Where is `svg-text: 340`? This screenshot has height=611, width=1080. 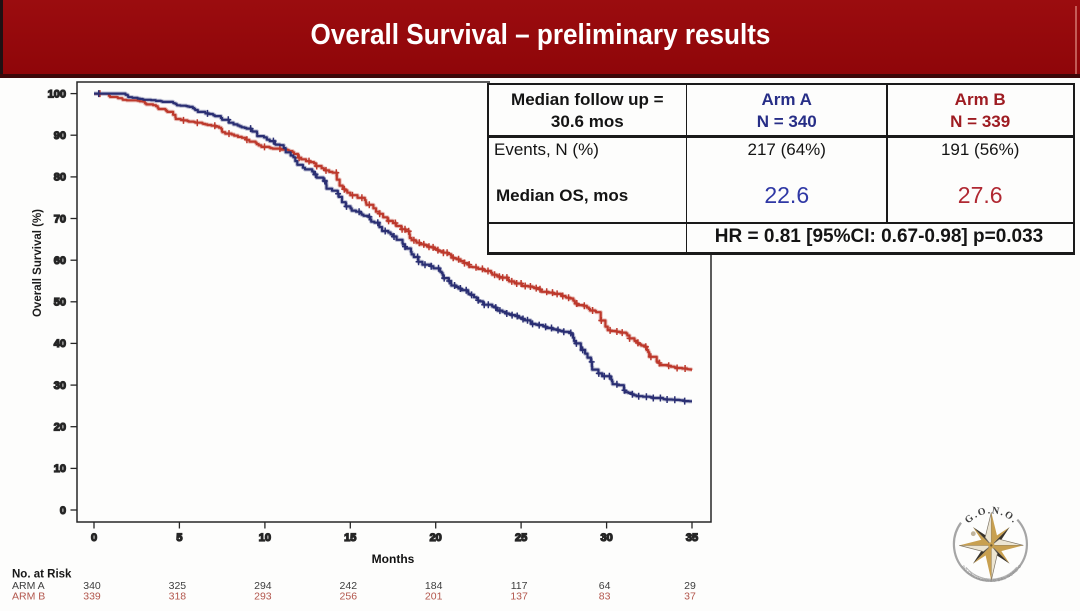 svg-text: 340 is located at coordinates (92, 586).